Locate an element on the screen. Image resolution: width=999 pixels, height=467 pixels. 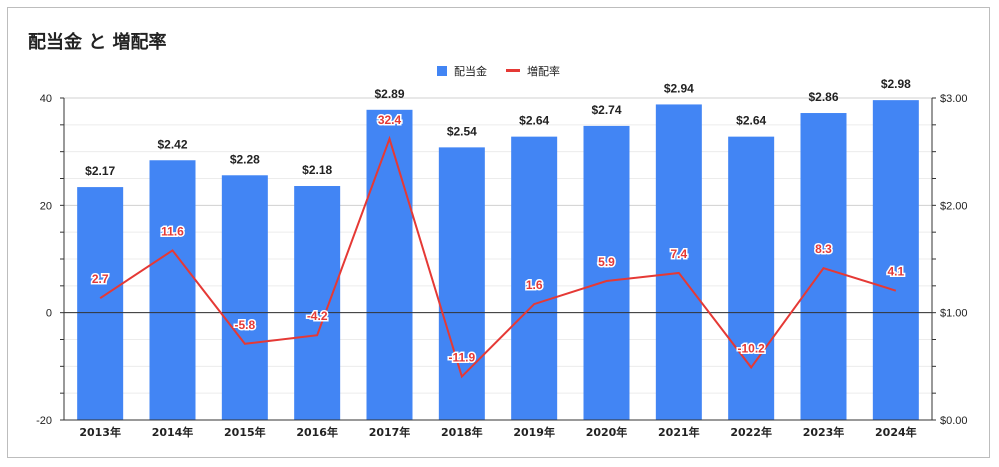
line-point-label: 7.4 is located at coordinates (678, 254).